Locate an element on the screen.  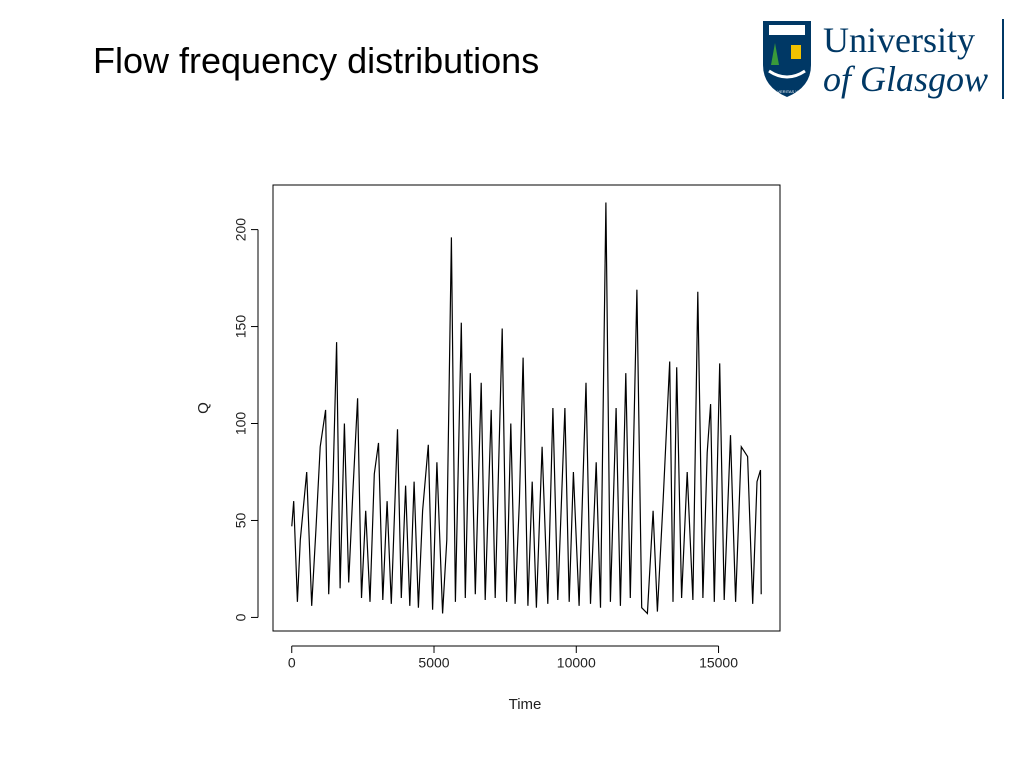
x-tick-label: 10000 is located at coordinates (576, 663).